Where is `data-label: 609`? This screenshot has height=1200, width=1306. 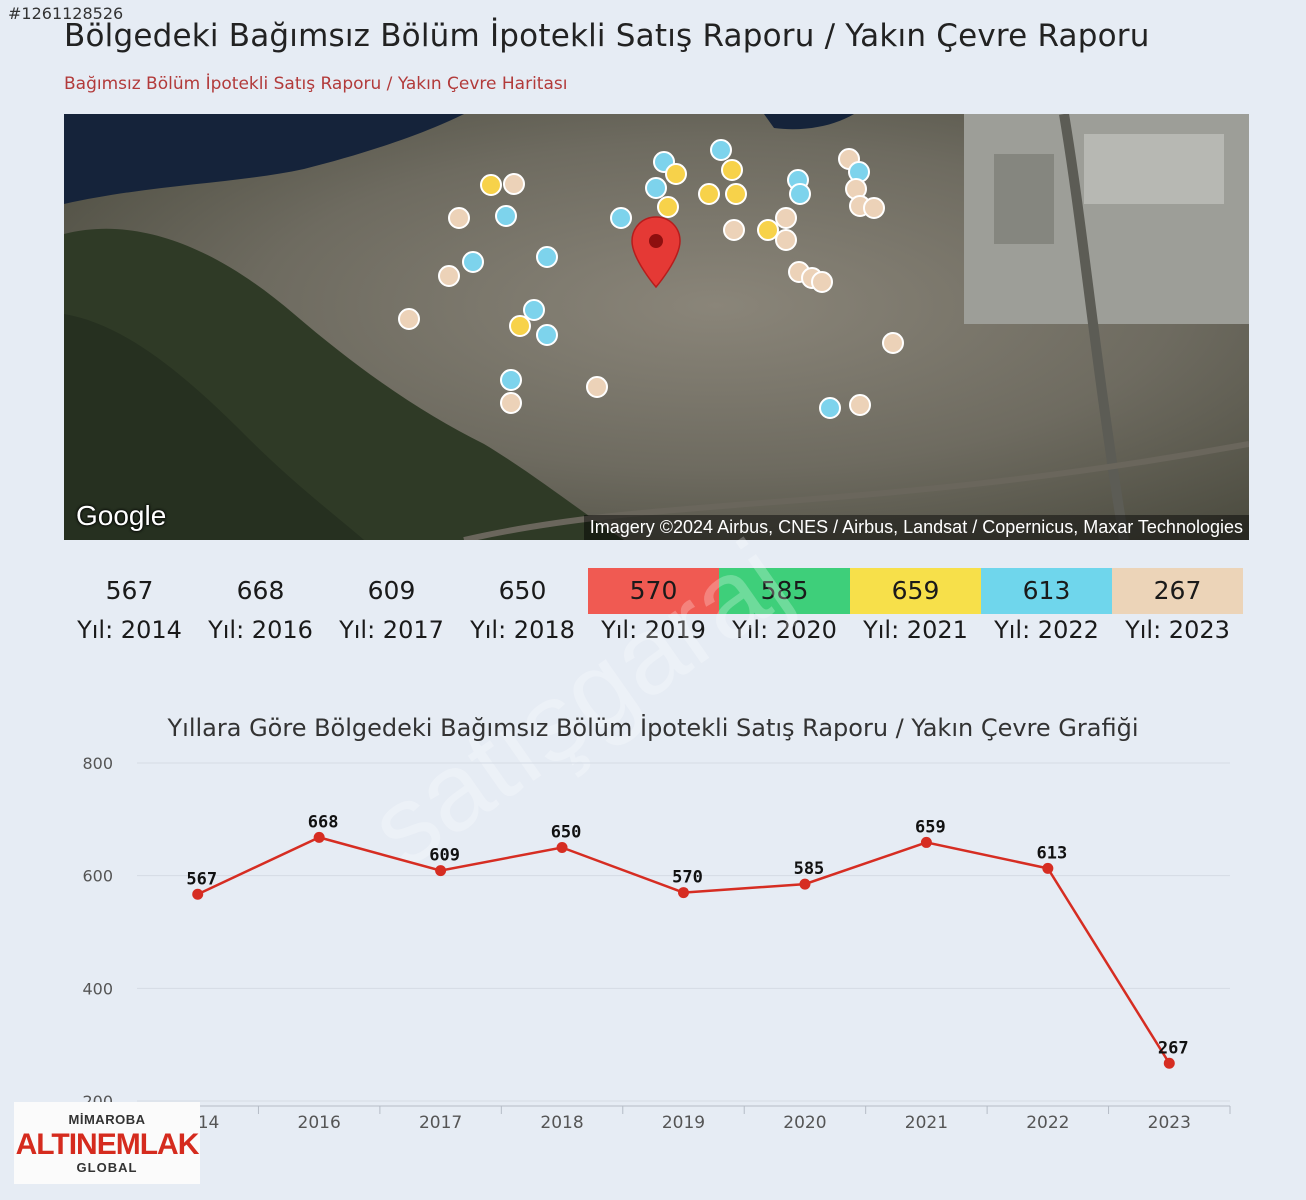 data-label: 609 is located at coordinates (444, 856).